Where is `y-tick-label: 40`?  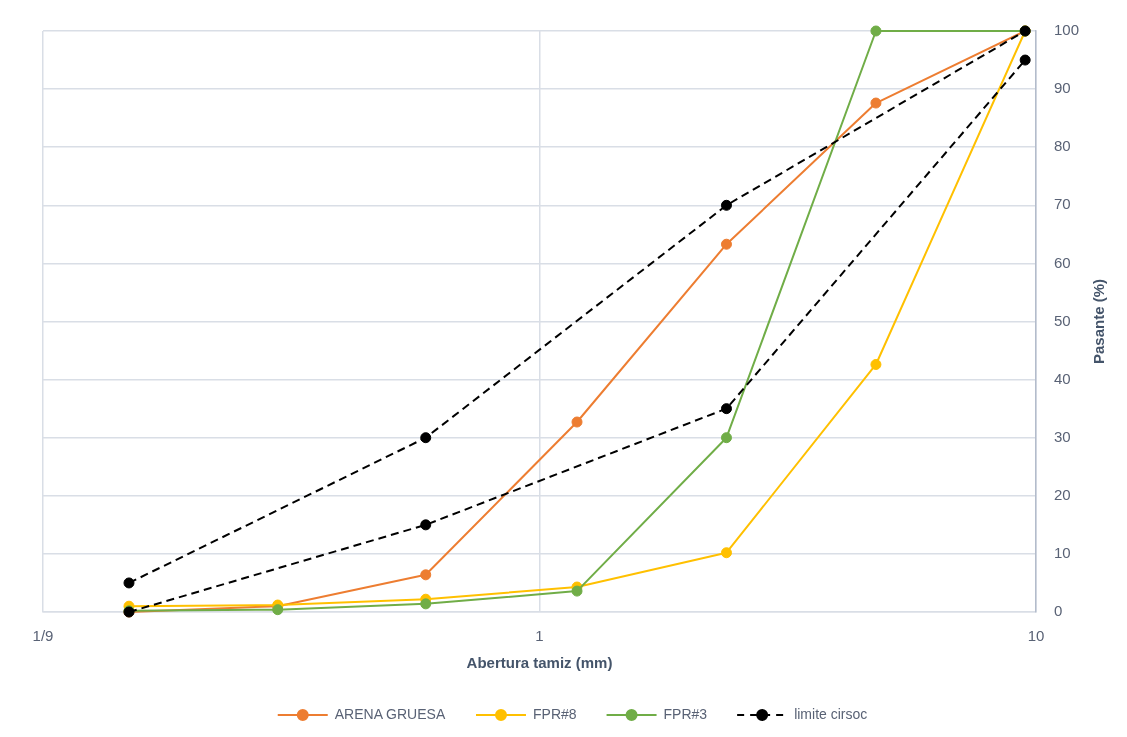 y-tick-label: 40 is located at coordinates (1062, 378).